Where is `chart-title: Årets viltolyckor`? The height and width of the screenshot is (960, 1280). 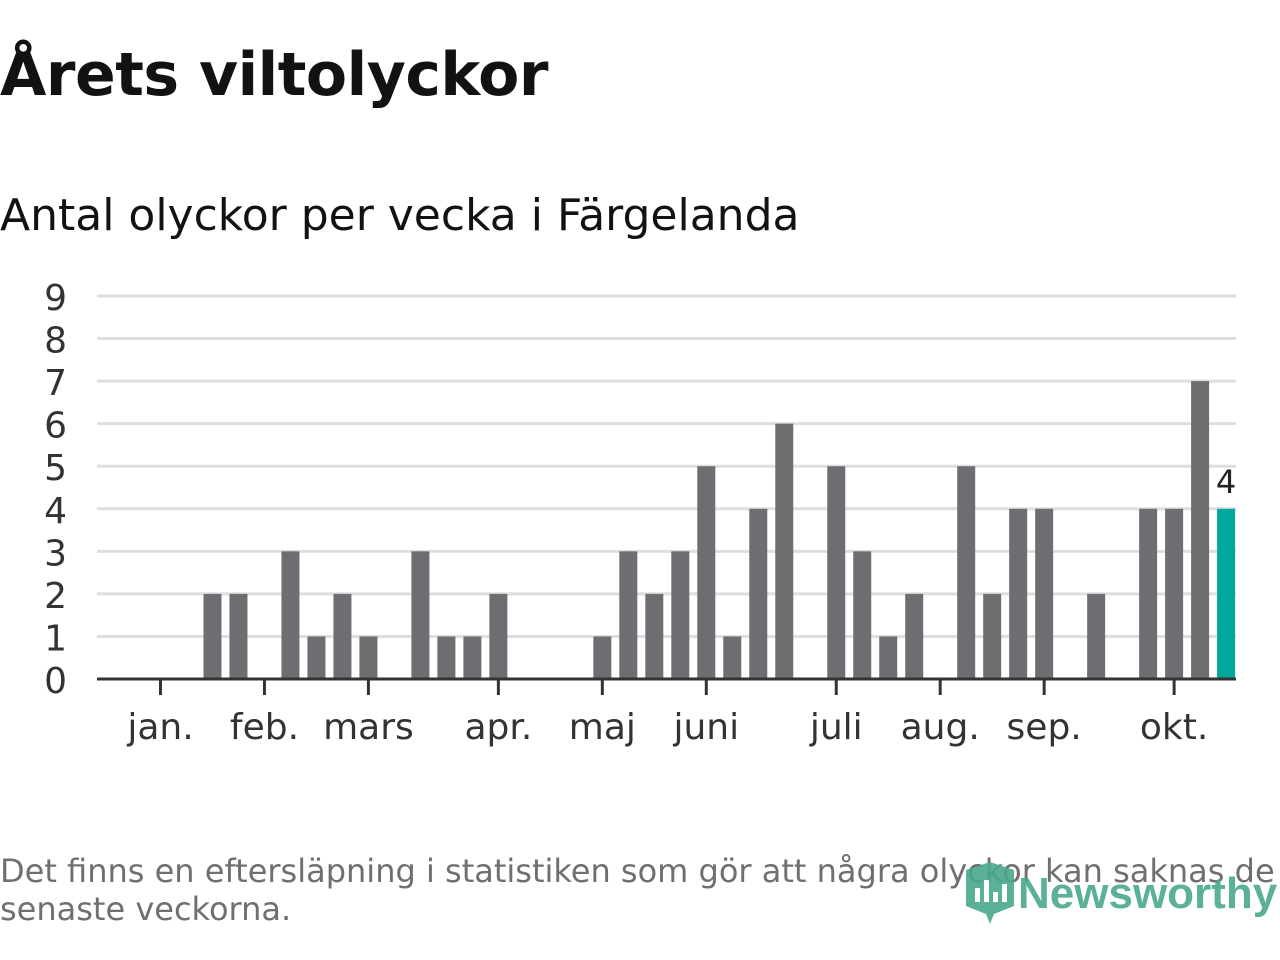
chart-title: Årets viltolyckor is located at coordinates (274, 75).